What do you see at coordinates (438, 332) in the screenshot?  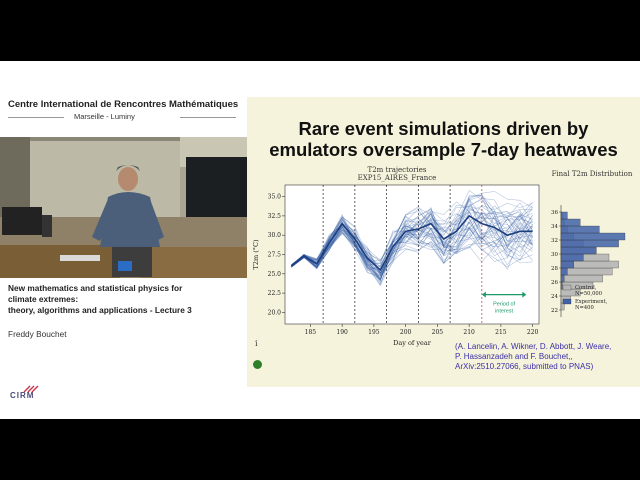 I see `x-tick-label: 205` at bounding box center [438, 332].